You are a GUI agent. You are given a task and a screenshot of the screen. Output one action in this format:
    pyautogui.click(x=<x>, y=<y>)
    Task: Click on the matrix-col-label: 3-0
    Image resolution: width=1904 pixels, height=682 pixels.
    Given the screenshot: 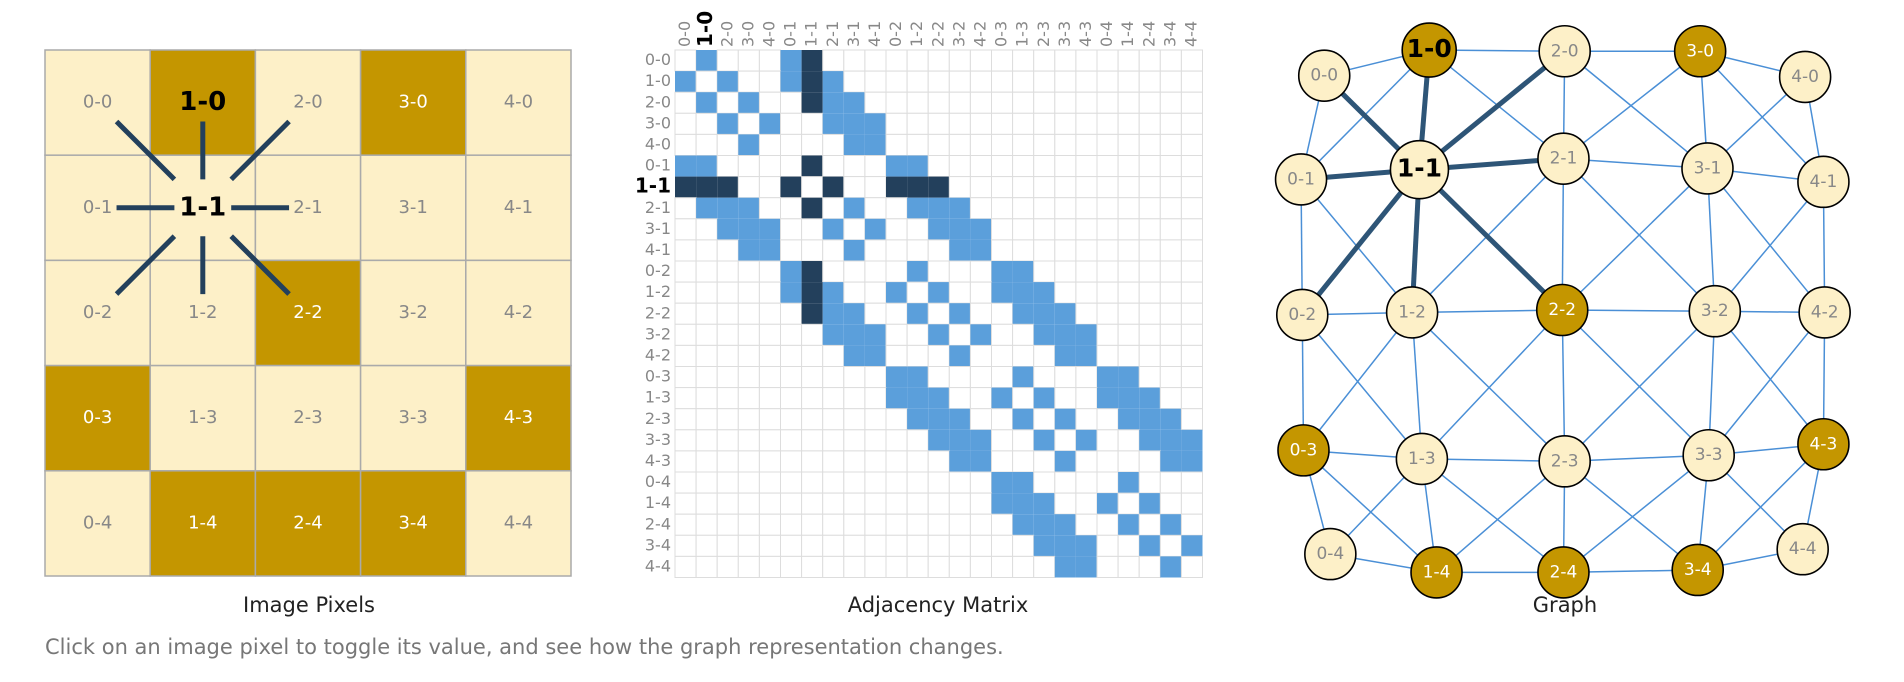 What is the action you would take?
    pyautogui.click(x=747, y=34)
    